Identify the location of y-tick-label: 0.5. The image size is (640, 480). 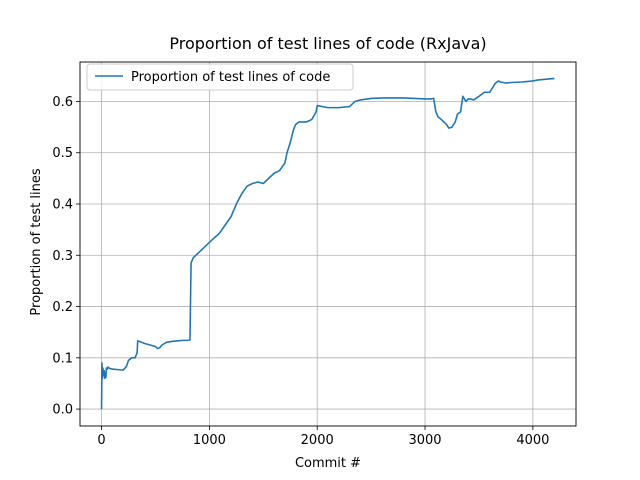
(62, 153).